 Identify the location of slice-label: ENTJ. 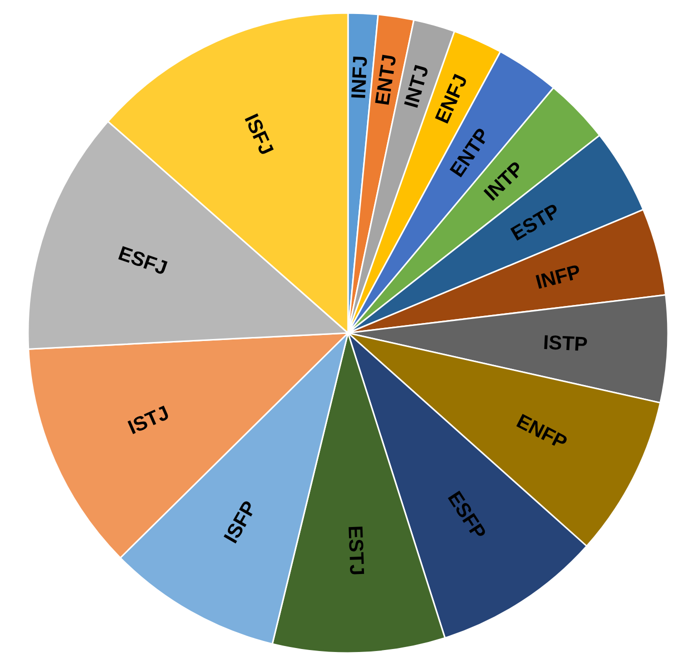
(387, 79).